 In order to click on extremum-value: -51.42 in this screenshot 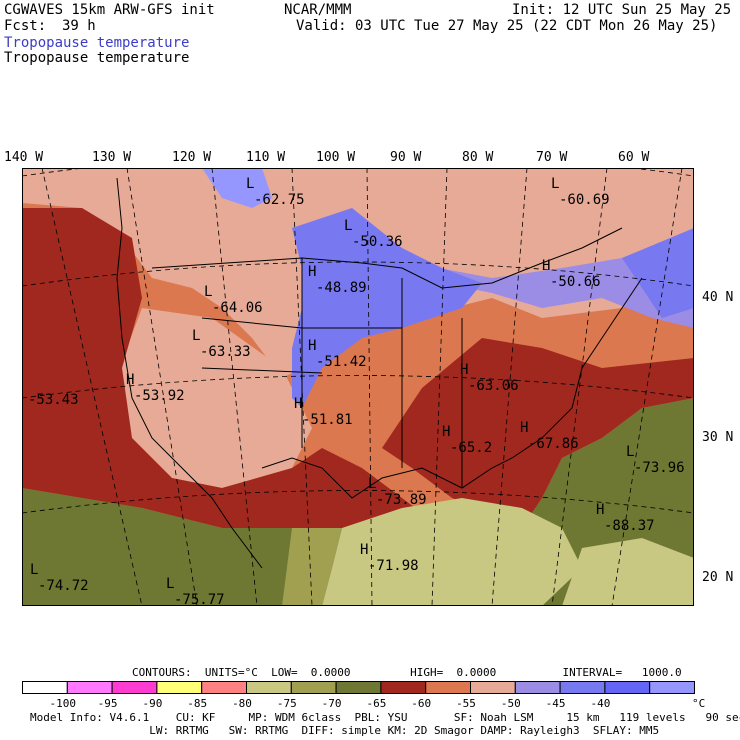, I will do `click(341, 362)`.